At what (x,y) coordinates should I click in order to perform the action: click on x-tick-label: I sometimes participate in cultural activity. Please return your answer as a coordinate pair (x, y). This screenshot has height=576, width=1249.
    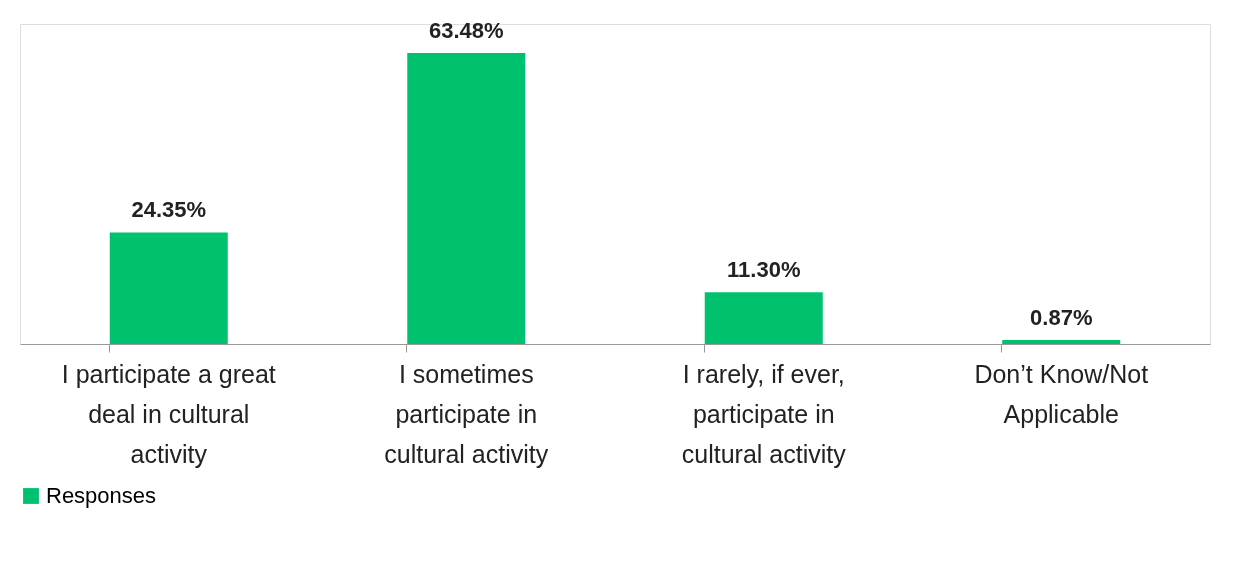
    Looking at the image, I should click on (466, 413).